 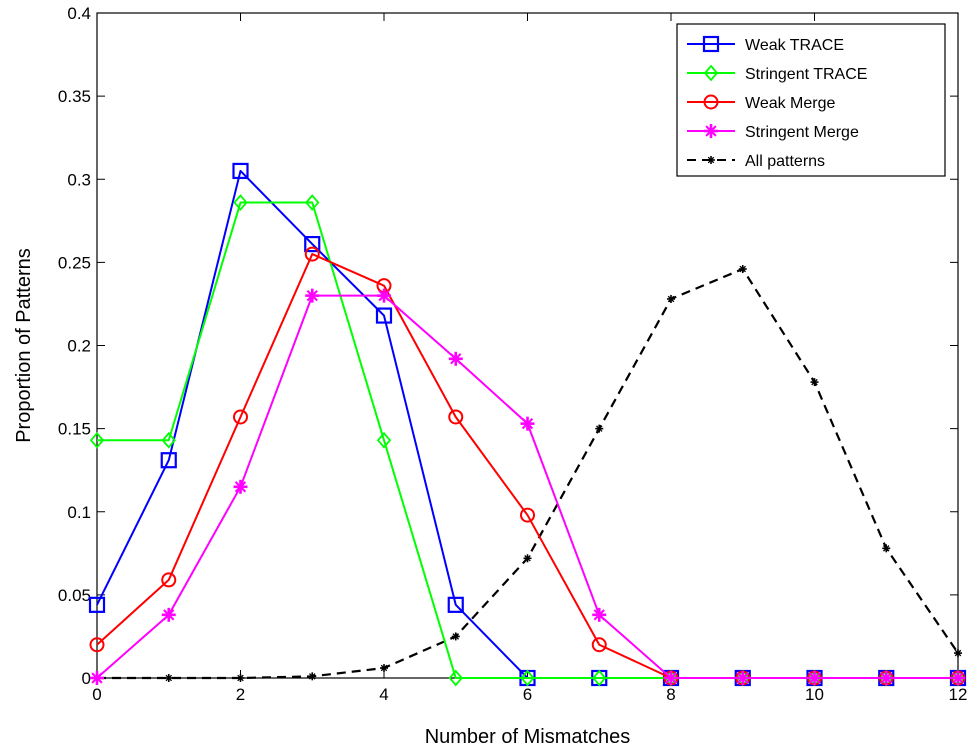 What do you see at coordinates (794, 45) in the screenshot?
I see `legend-label: Weak TRACE` at bounding box center [794, 45].